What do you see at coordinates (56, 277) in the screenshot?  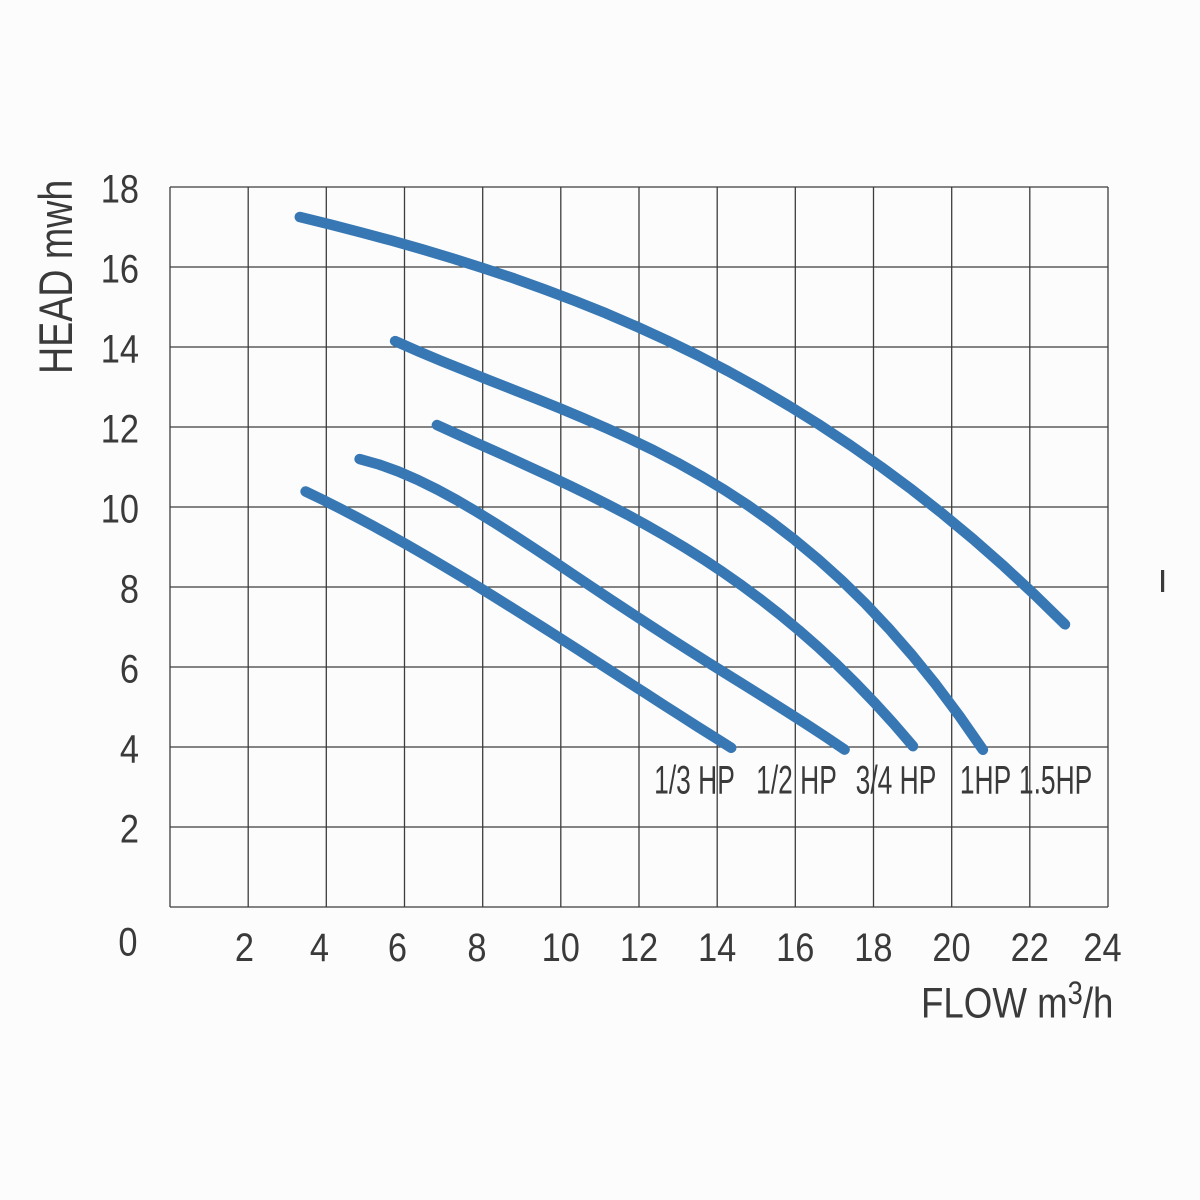 I see `svg-text: HEAD mwh` at bounding box center [56, 277].